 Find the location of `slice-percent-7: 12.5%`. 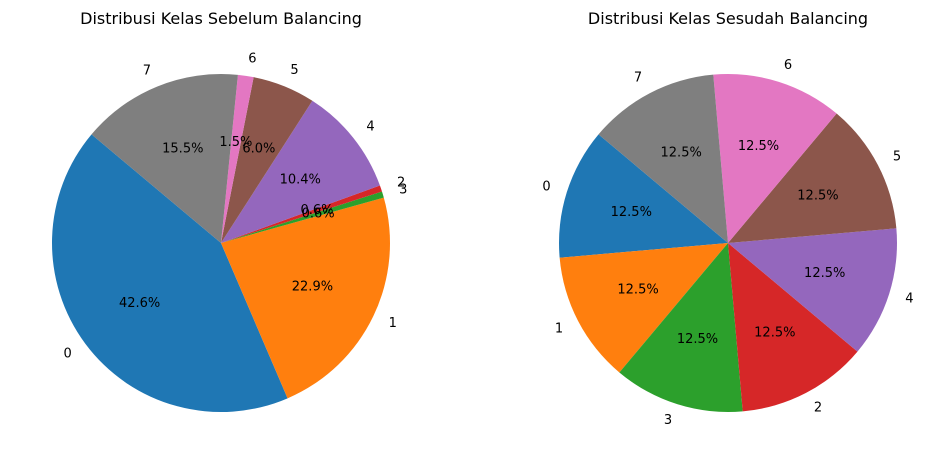

slice-percent-7: 12.5% is located at coordinates (681, 153).